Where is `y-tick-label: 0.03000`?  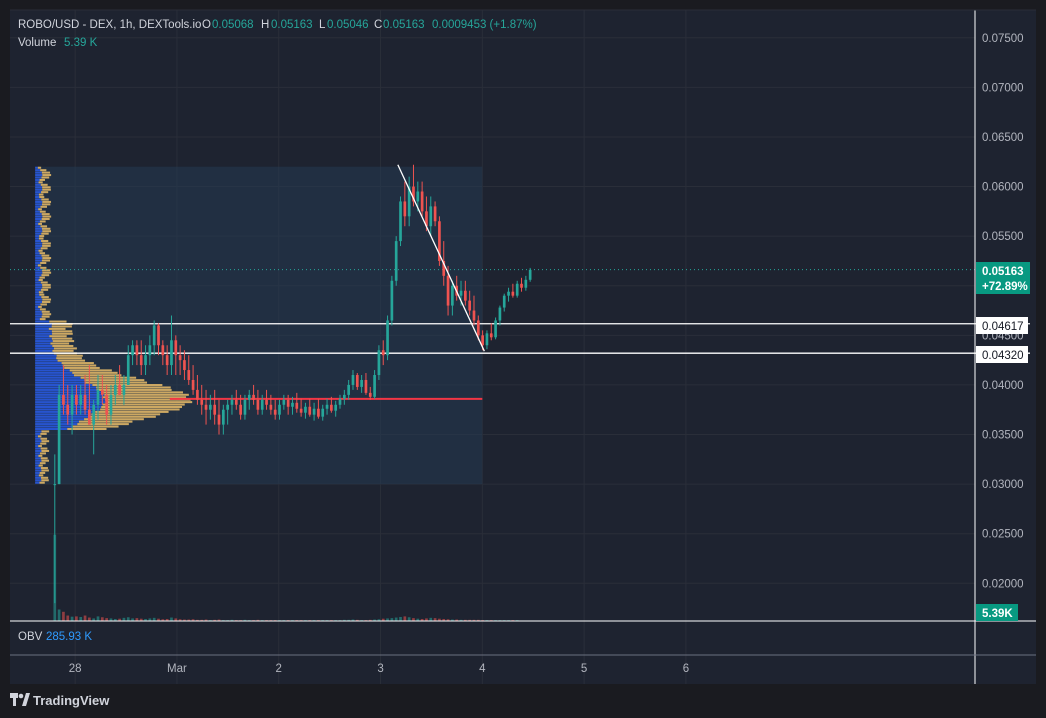
y-tick-label: 0.03000 is located at coordinates (1003, 485).